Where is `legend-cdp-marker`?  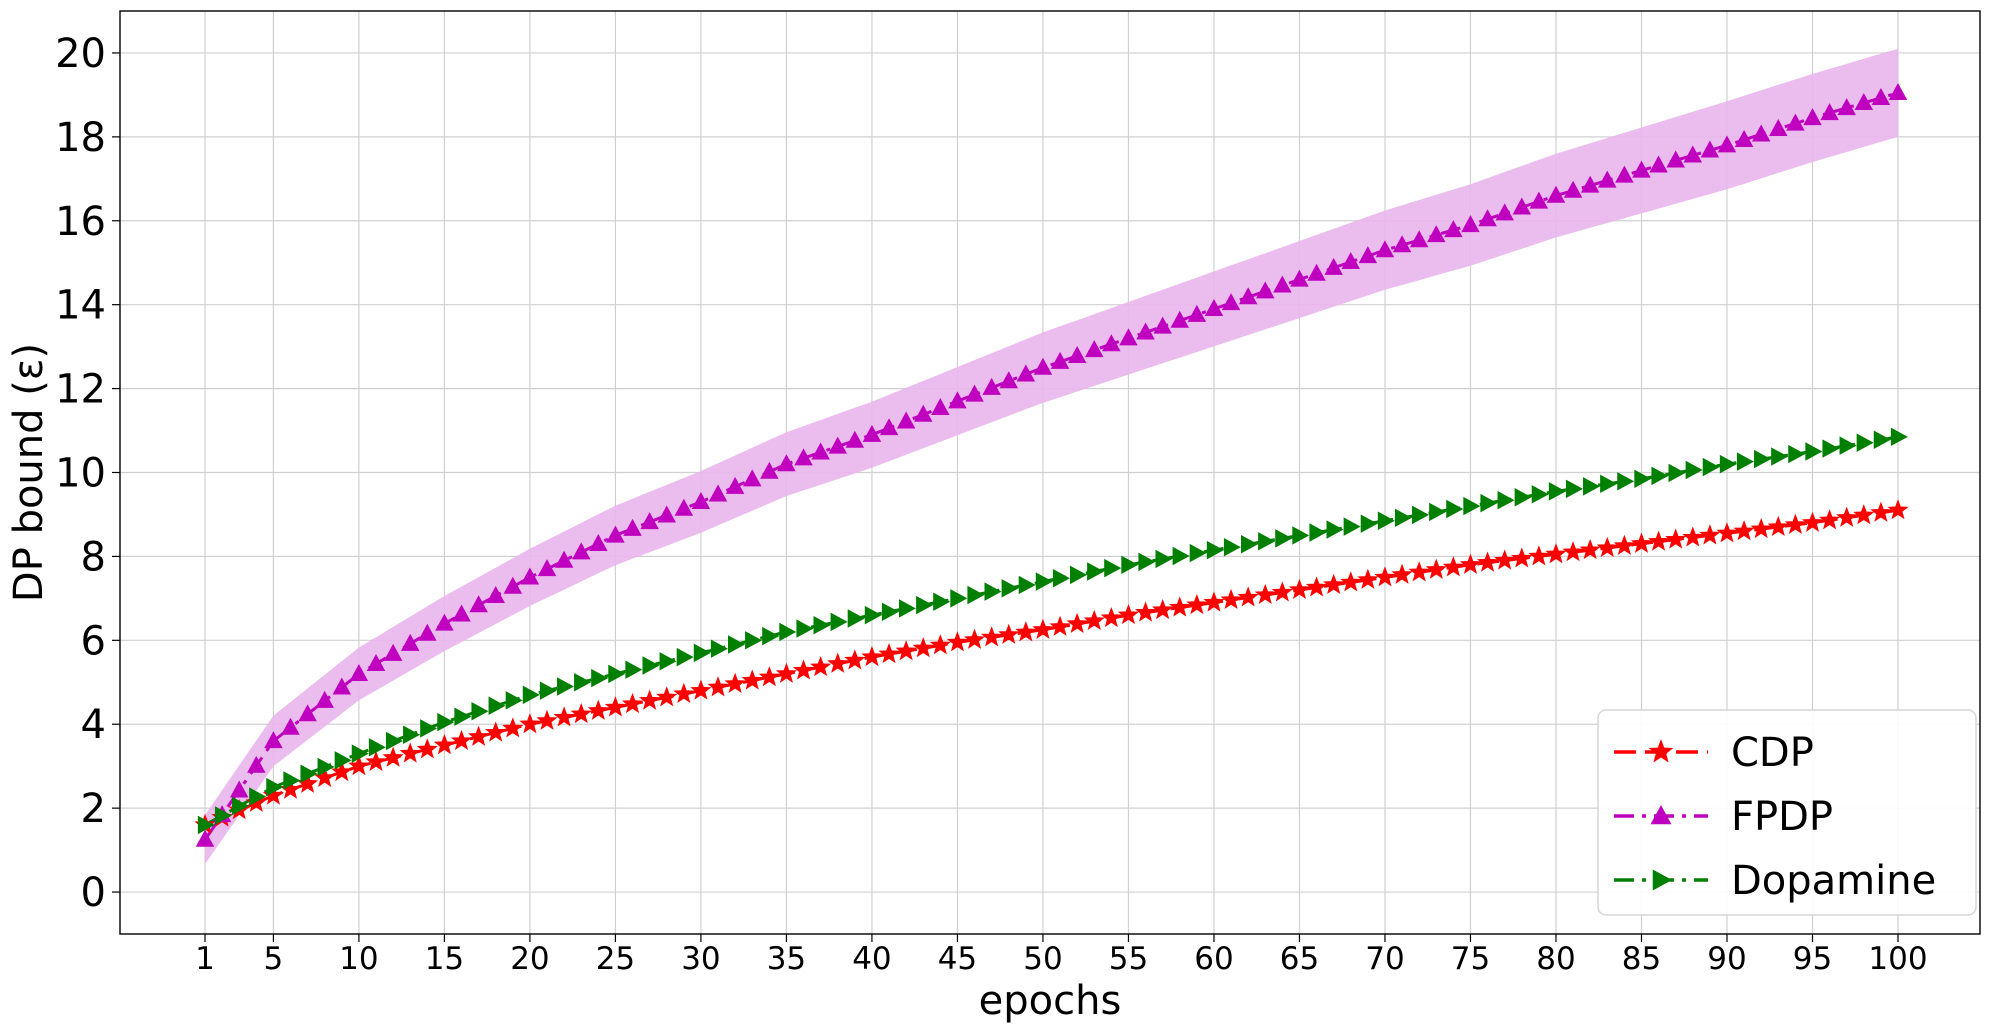 legend-cdp-marker is located at coordinates (1661, 751).